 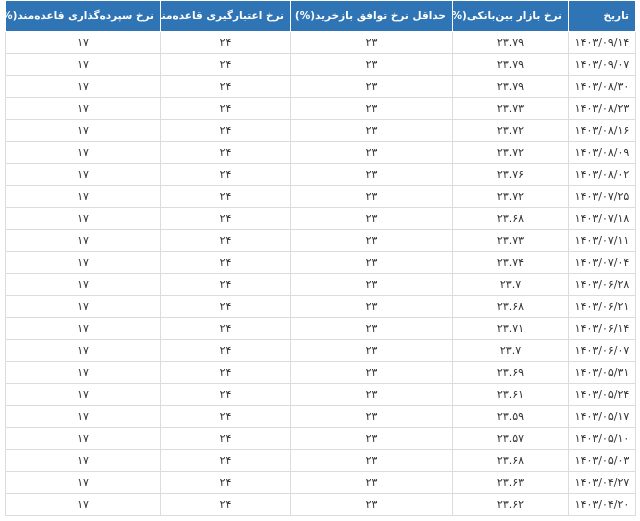 I want to click on table-row: ۱۴۰۳/۰۸/۰۲ ۲۳.۷۶ ۲۳ ۲۴ ۱۷, so click(x=320, y=174).